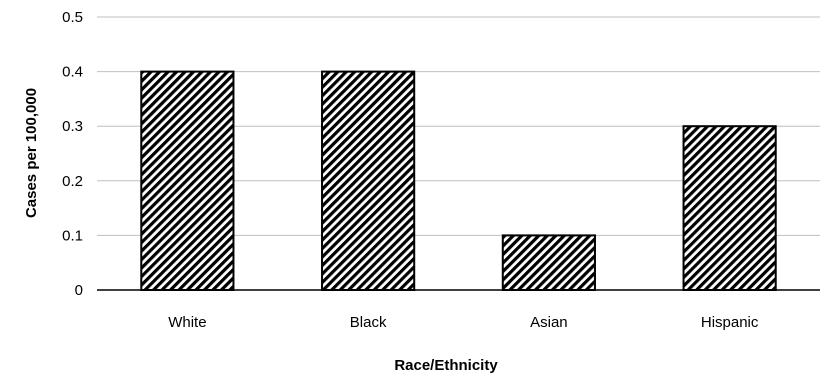 This screenshot has height=378, width=833. I want to click on x-tick-label-asian: Asian, so click(549, 322).